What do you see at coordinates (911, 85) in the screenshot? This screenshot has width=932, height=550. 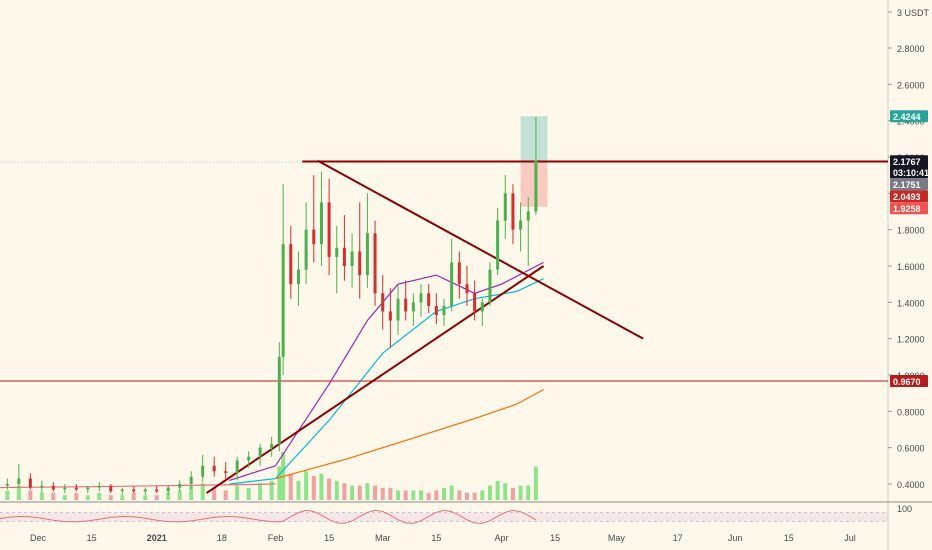 I see `y-tick-label: 2.6000` at bounding box center [911, 85].